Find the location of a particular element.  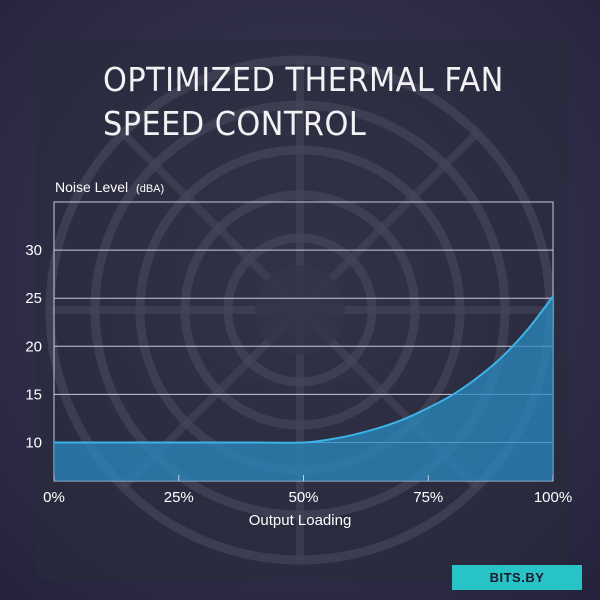

x-tick-label: 75% is located at coordinates (428, 497).